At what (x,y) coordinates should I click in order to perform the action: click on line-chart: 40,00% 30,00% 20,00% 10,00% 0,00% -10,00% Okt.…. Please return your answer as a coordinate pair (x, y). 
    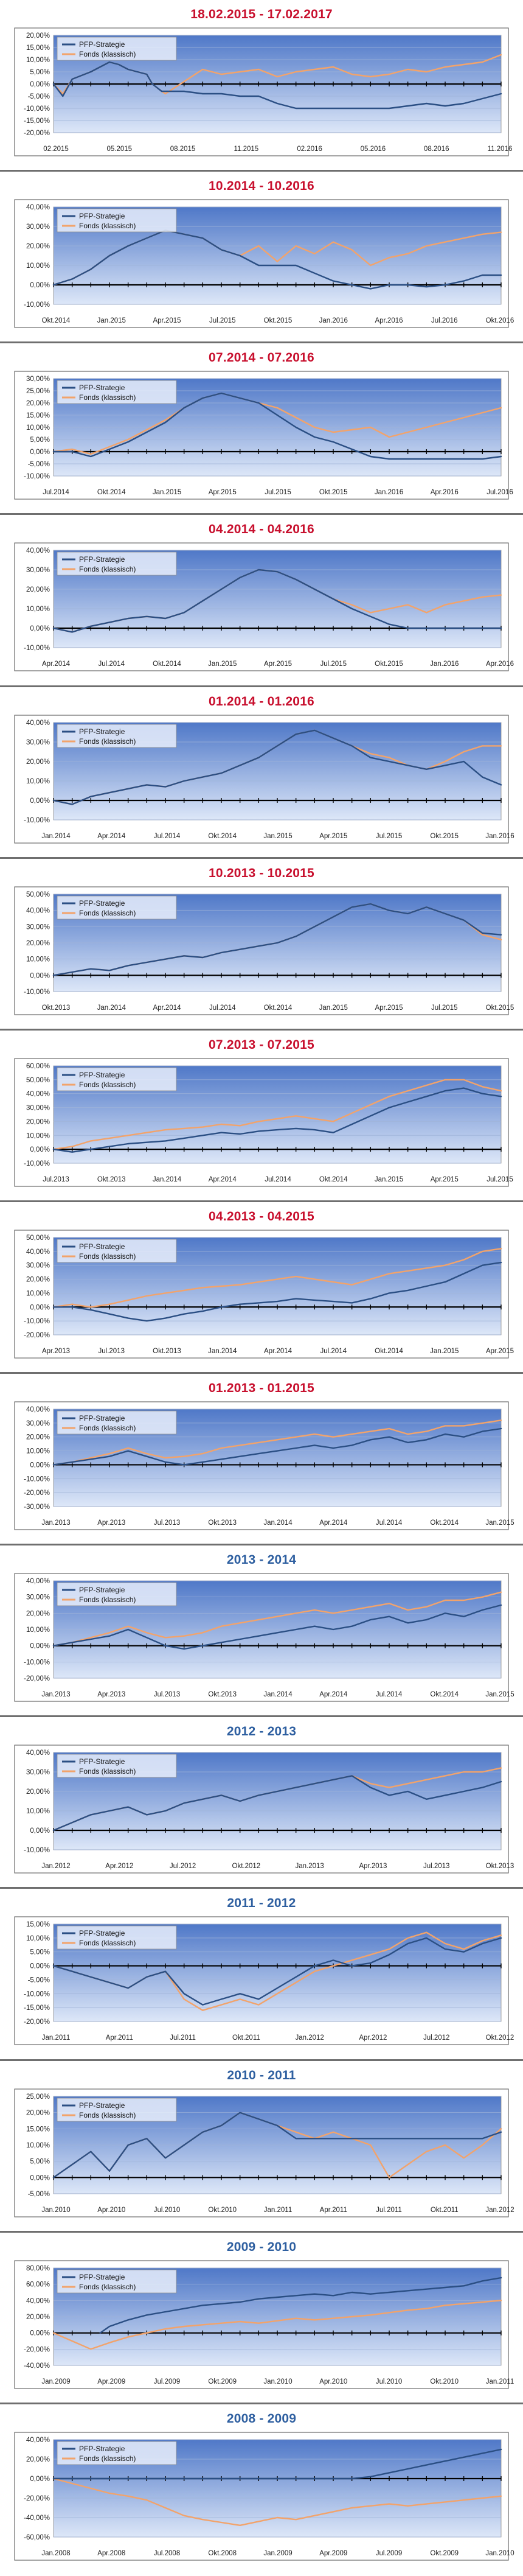
    Looking at the image, I should click on (264, 263).